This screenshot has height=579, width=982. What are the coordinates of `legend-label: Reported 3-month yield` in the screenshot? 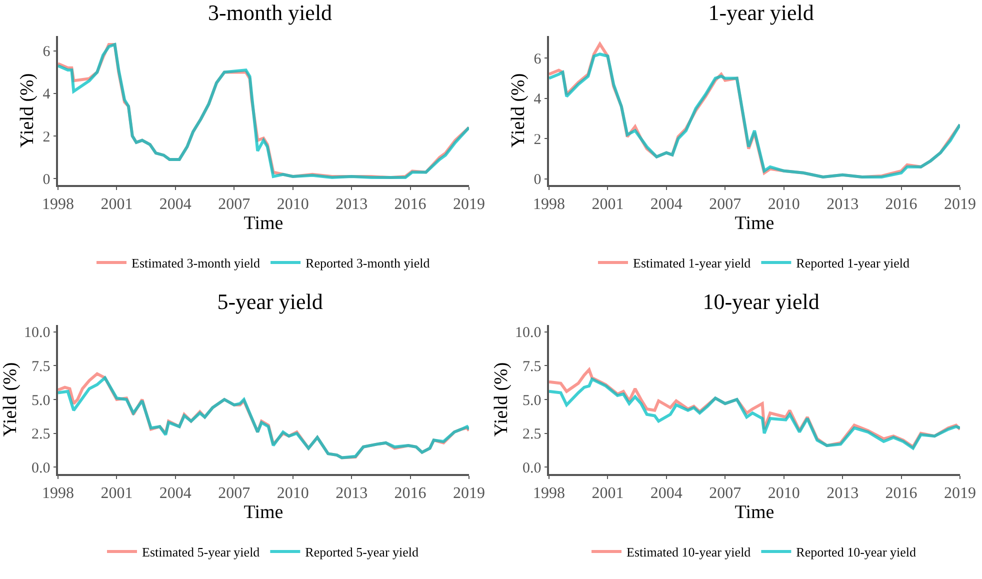 It's located at (368, 263).